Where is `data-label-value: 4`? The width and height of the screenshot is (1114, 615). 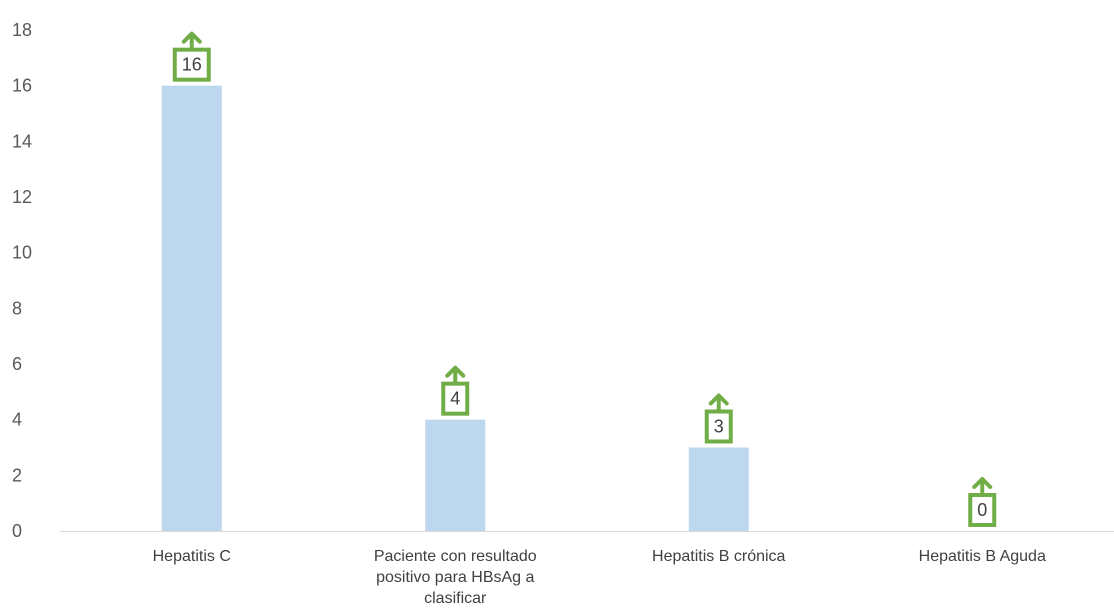
data-label-value: 4 is located at coordinates (455, 399).